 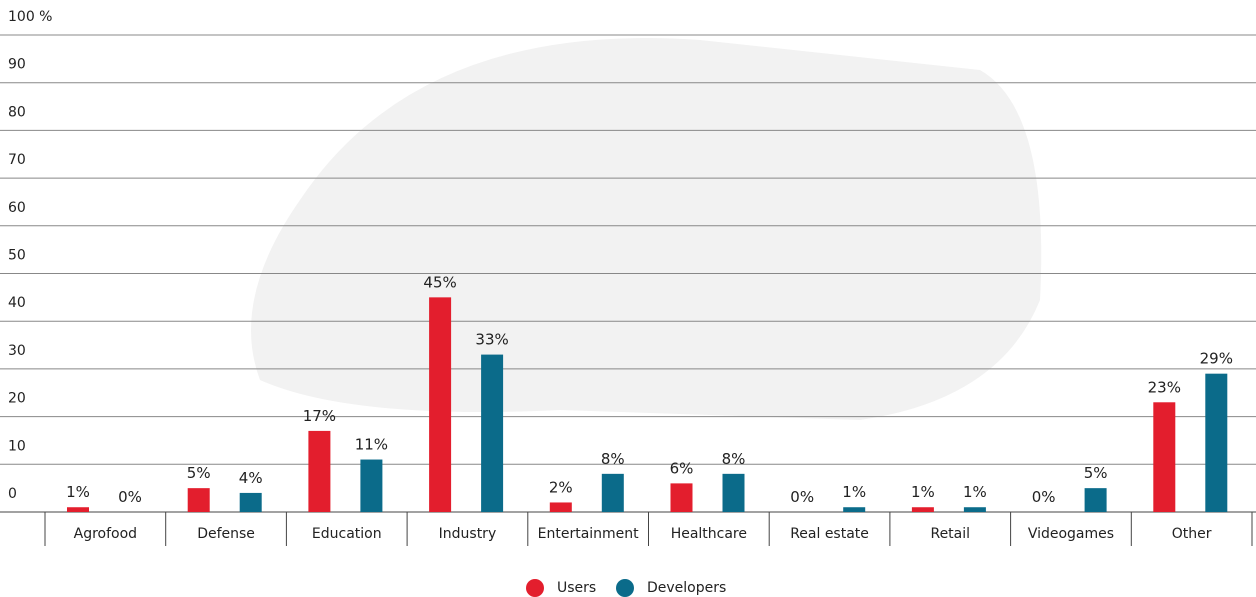 What do you see at coordinates (12, 494) in the screenshot?
I see `y-tick-label: 0` at bounding box center [12, 494].